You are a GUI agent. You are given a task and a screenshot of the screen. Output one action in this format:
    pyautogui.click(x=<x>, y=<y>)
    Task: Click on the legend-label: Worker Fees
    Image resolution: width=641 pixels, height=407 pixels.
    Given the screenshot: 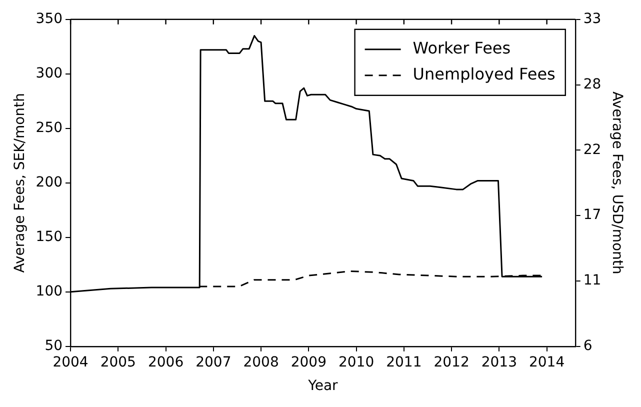 What is the action you would take?
    pyautogui.click(x=461, y=48)
    